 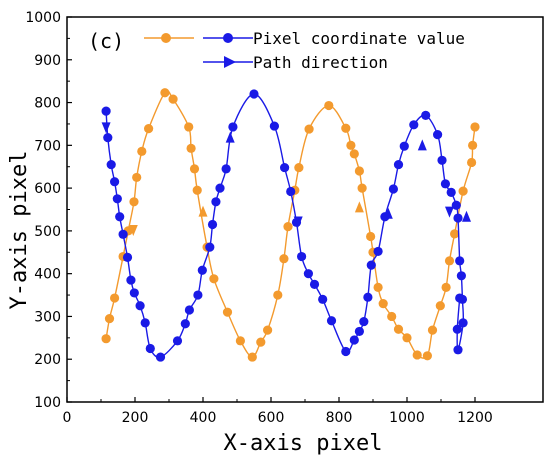 What do you see at coordinates (106, 41) in the screenshot?
I see `panel-label: (c)` at bounding box center [106, 41].